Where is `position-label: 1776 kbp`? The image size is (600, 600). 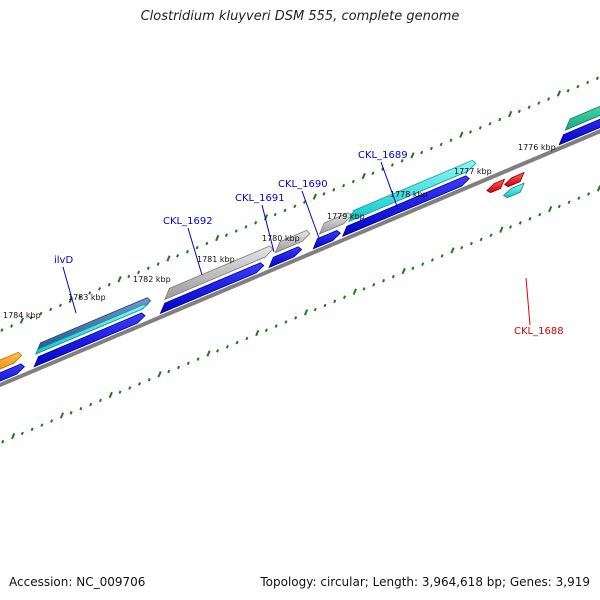 position-label: 1776 kbp is located at coordinates (537, 147).